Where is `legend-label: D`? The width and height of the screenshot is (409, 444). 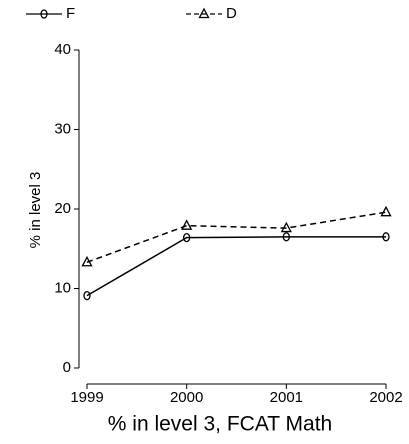 legend-label: D is located at coordinates (231, 13).